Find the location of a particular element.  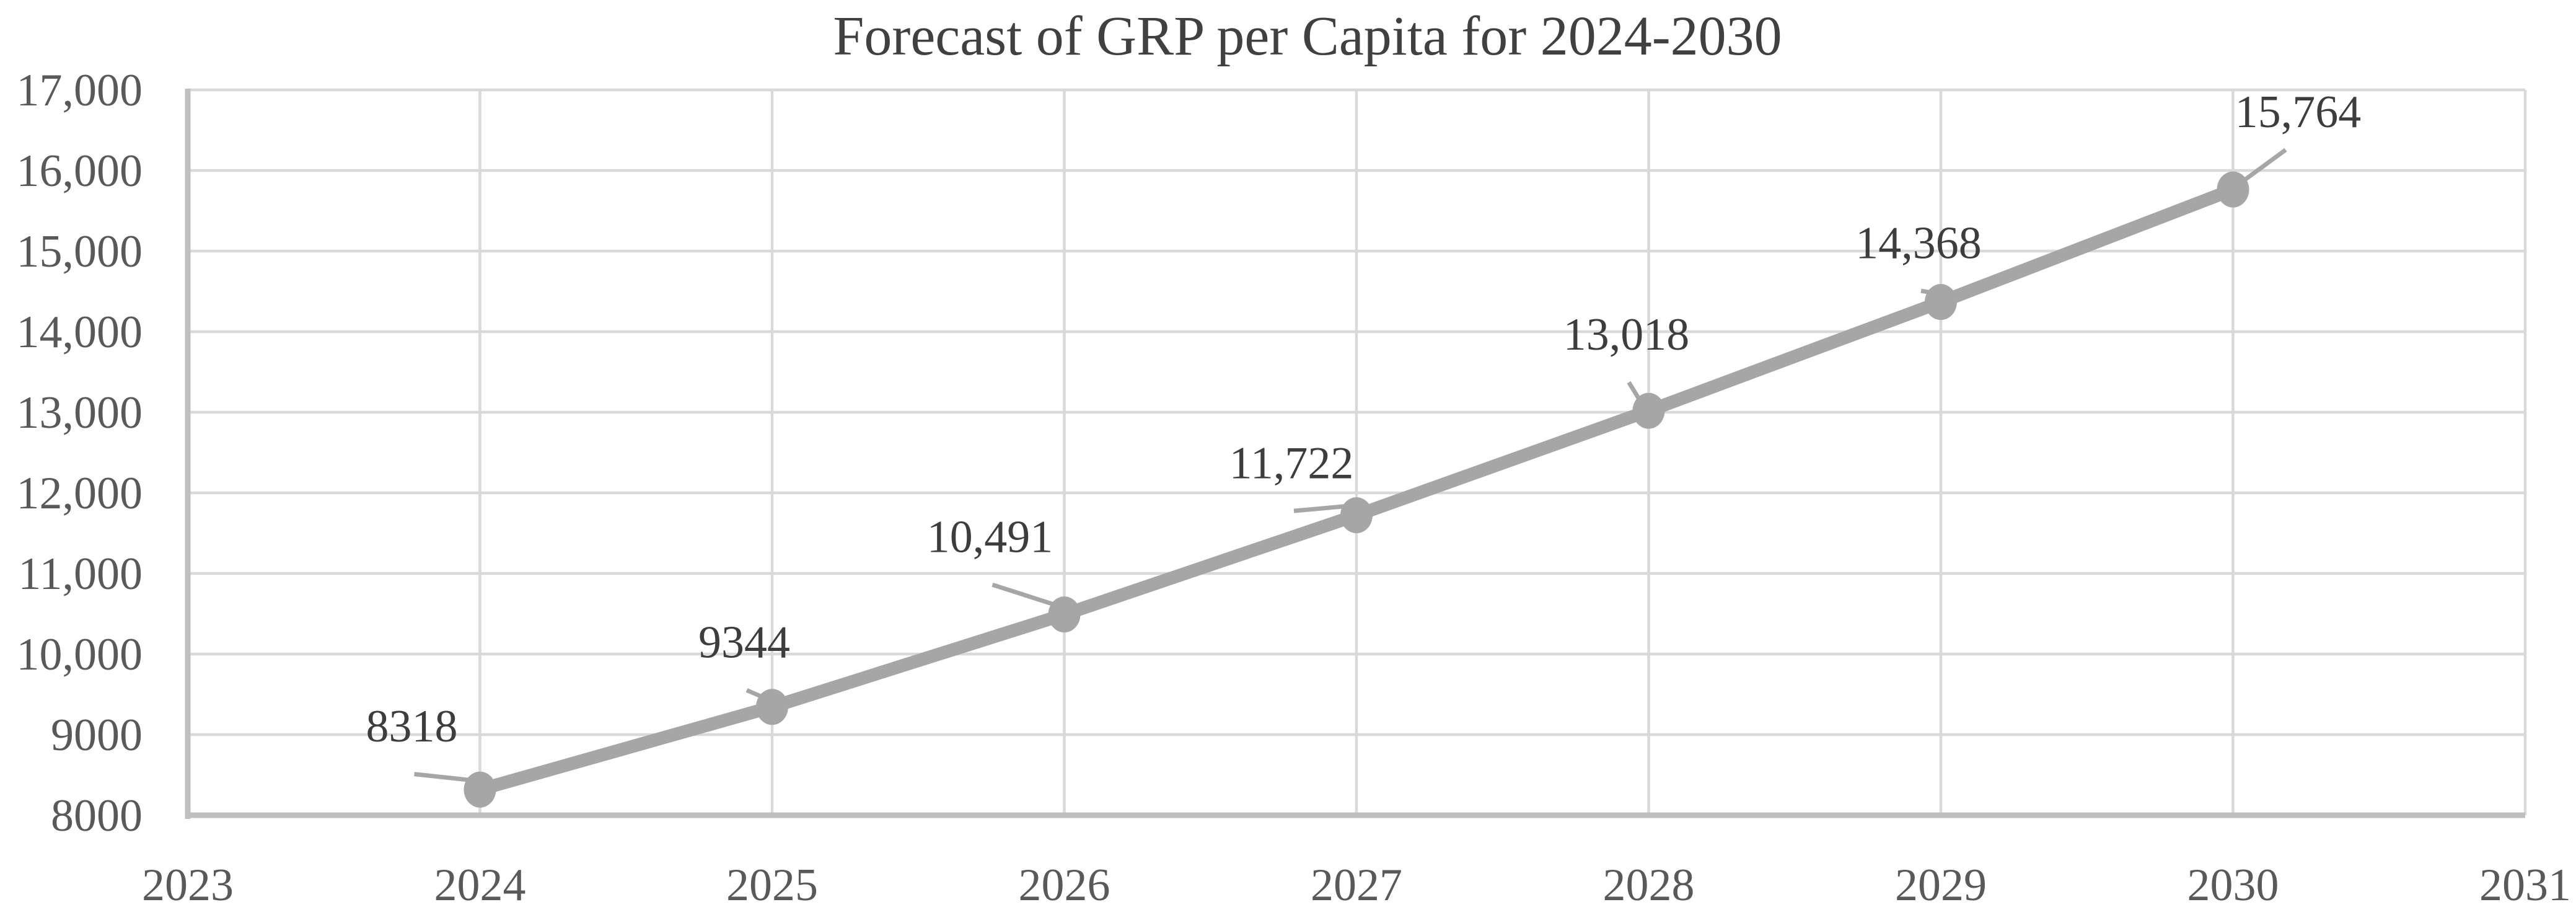

y-tick-label: 10,000 is located at coordinates (80, 654).